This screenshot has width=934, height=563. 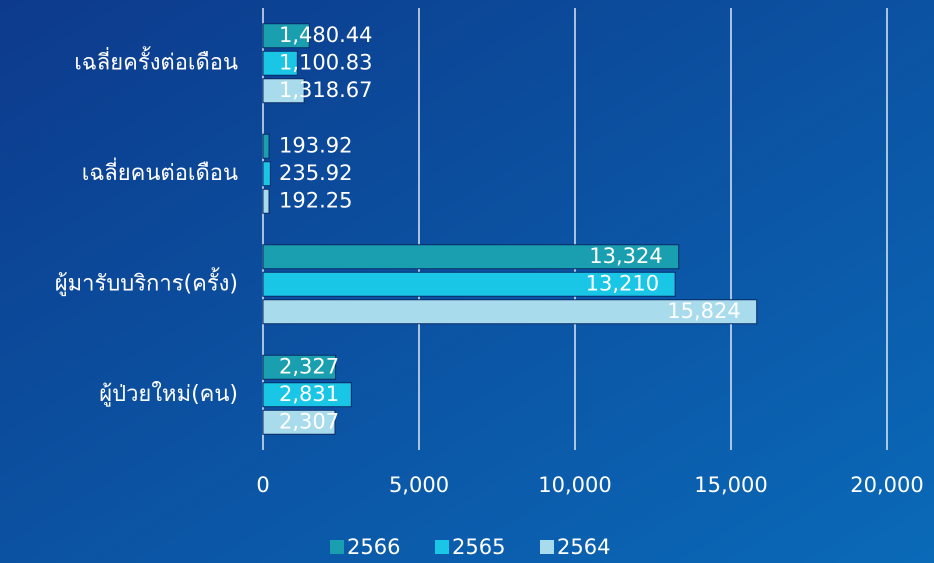 I want to click on x-tick-label: 0, so click(x=262, y=485).